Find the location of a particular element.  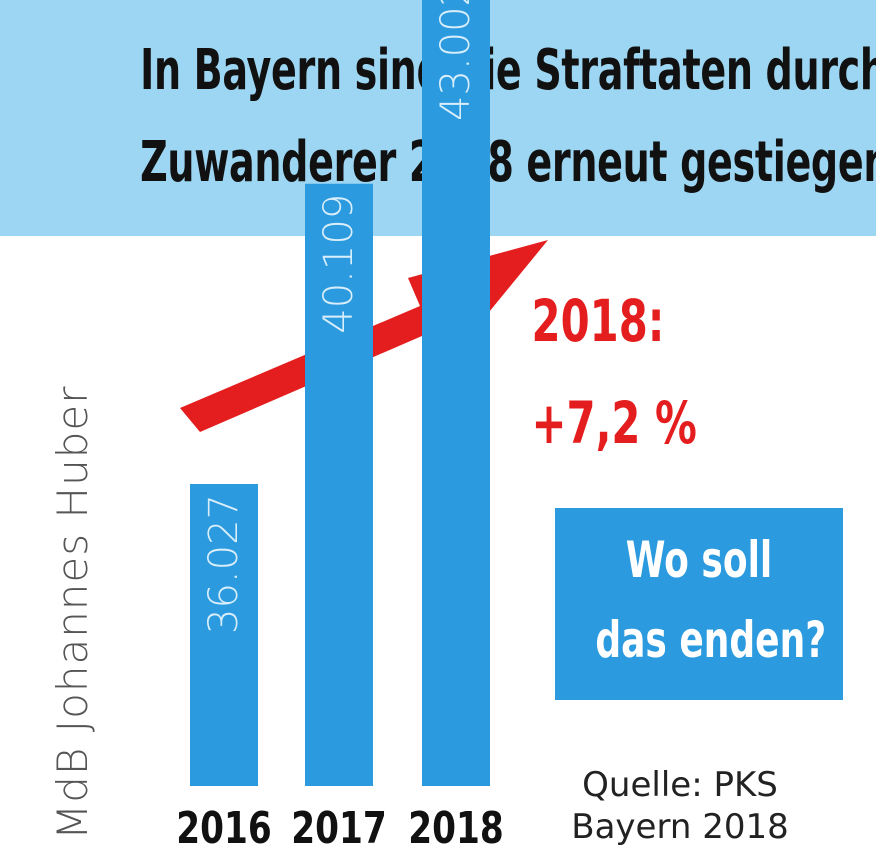

x-tick-label: 2016 is located at coordinates (223, 828).